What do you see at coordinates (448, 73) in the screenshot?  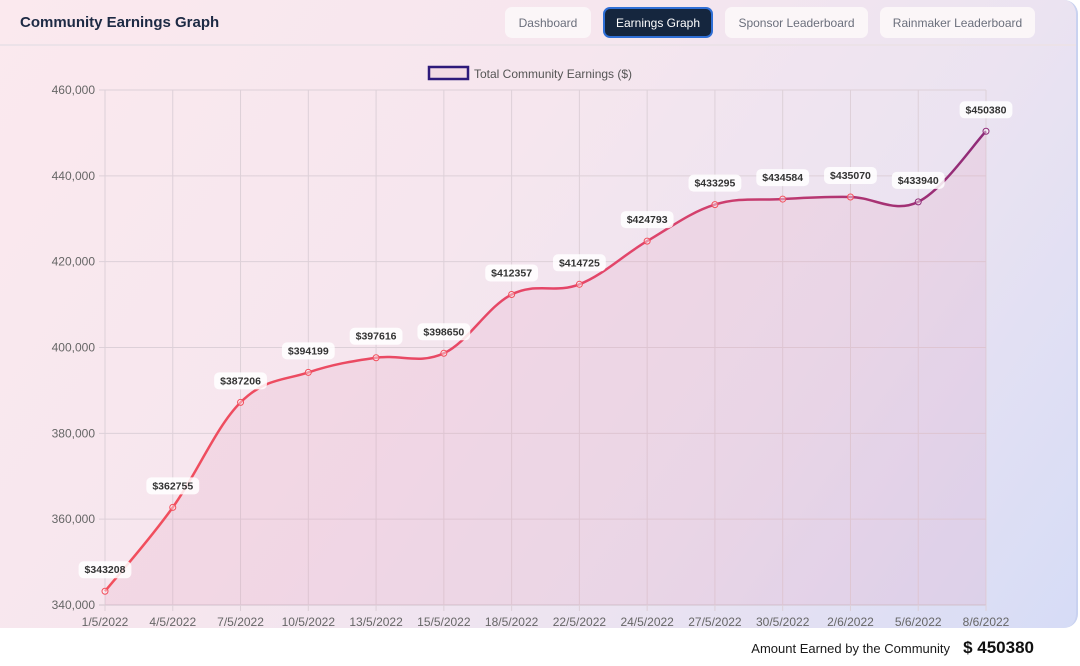 I see `legend-swatch` at bounding box center [448, 73].